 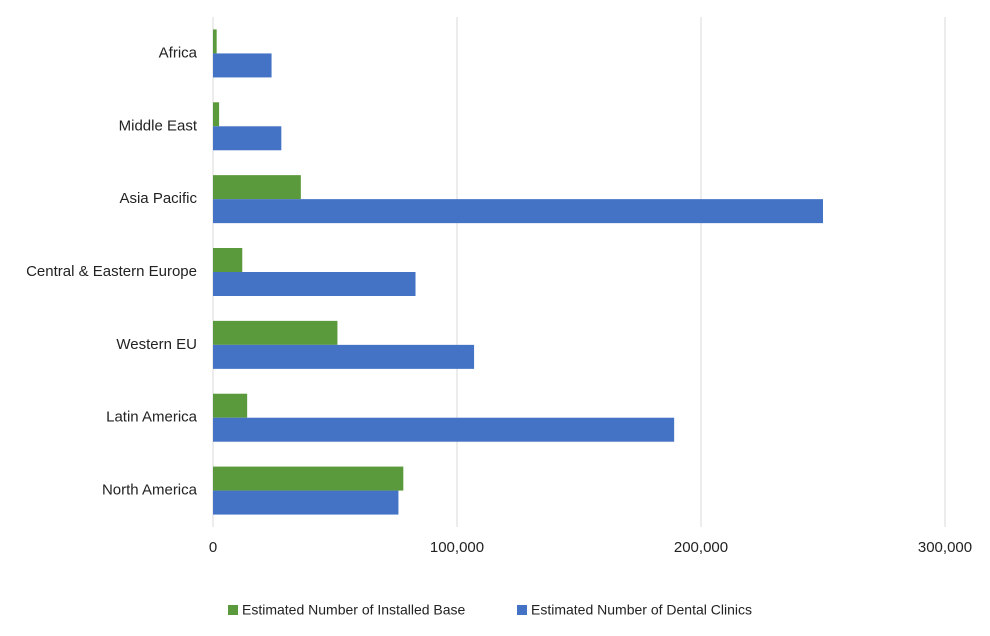 What do you see at coordinates (156, 344) in the screenshot?
I see `y-tick-label: Western EU` at bounding box center [156, 344].